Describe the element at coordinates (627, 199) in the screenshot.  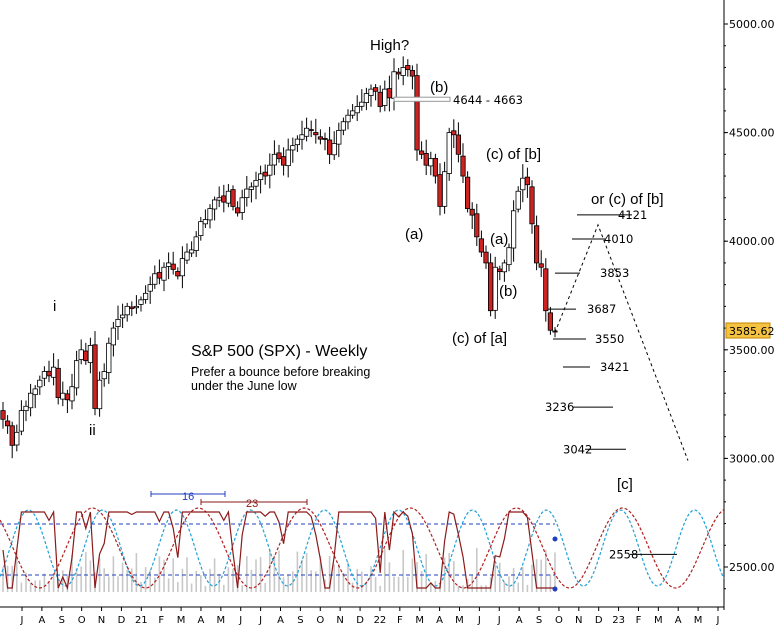
I see `annotation-or-c-of-b: or (c) of [b]` at that location.